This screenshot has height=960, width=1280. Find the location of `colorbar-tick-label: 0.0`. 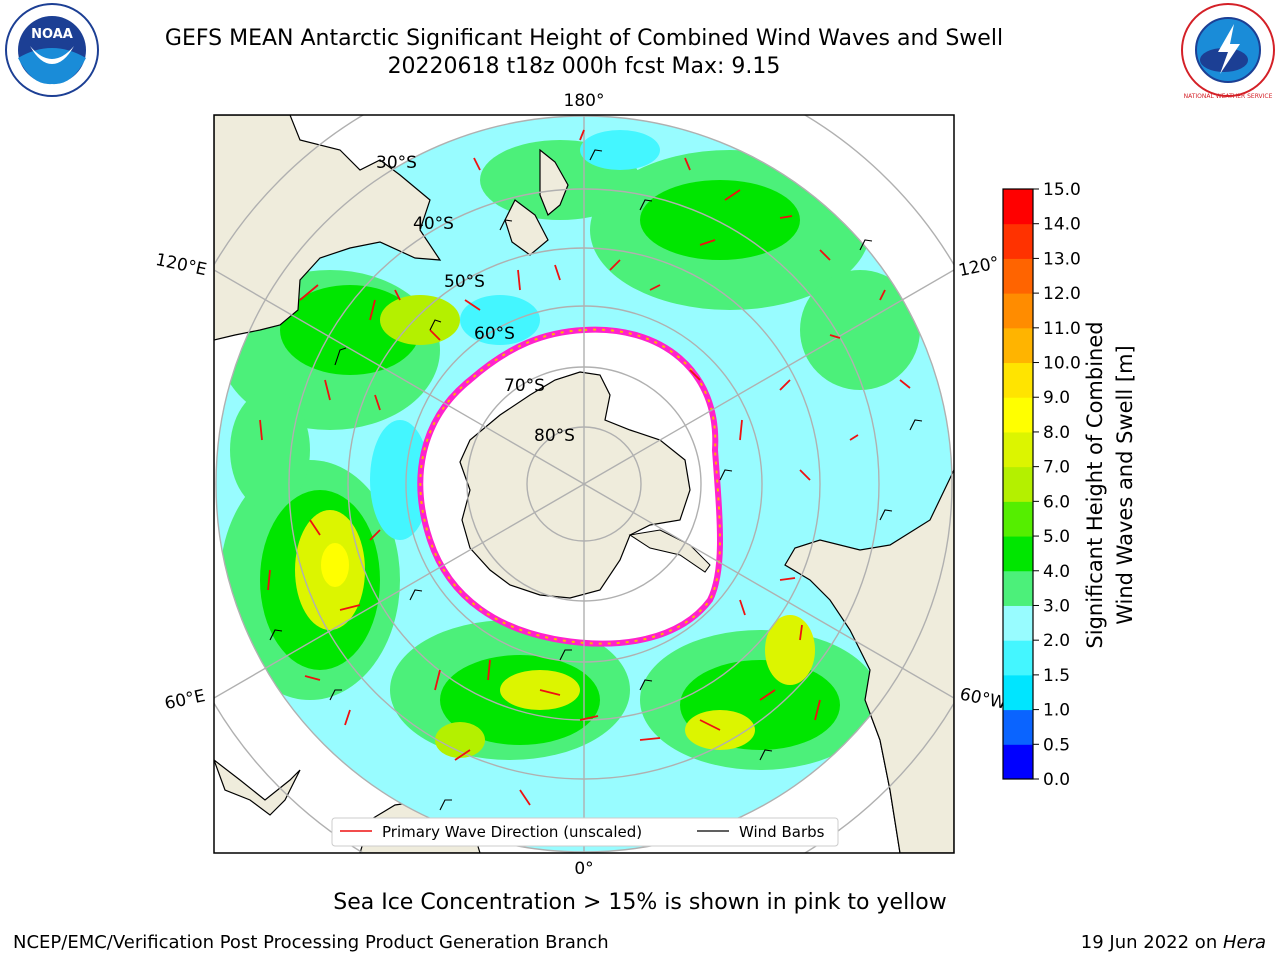

colorbar-tick-label: 0.0 is located at coordinates (1056, 780).